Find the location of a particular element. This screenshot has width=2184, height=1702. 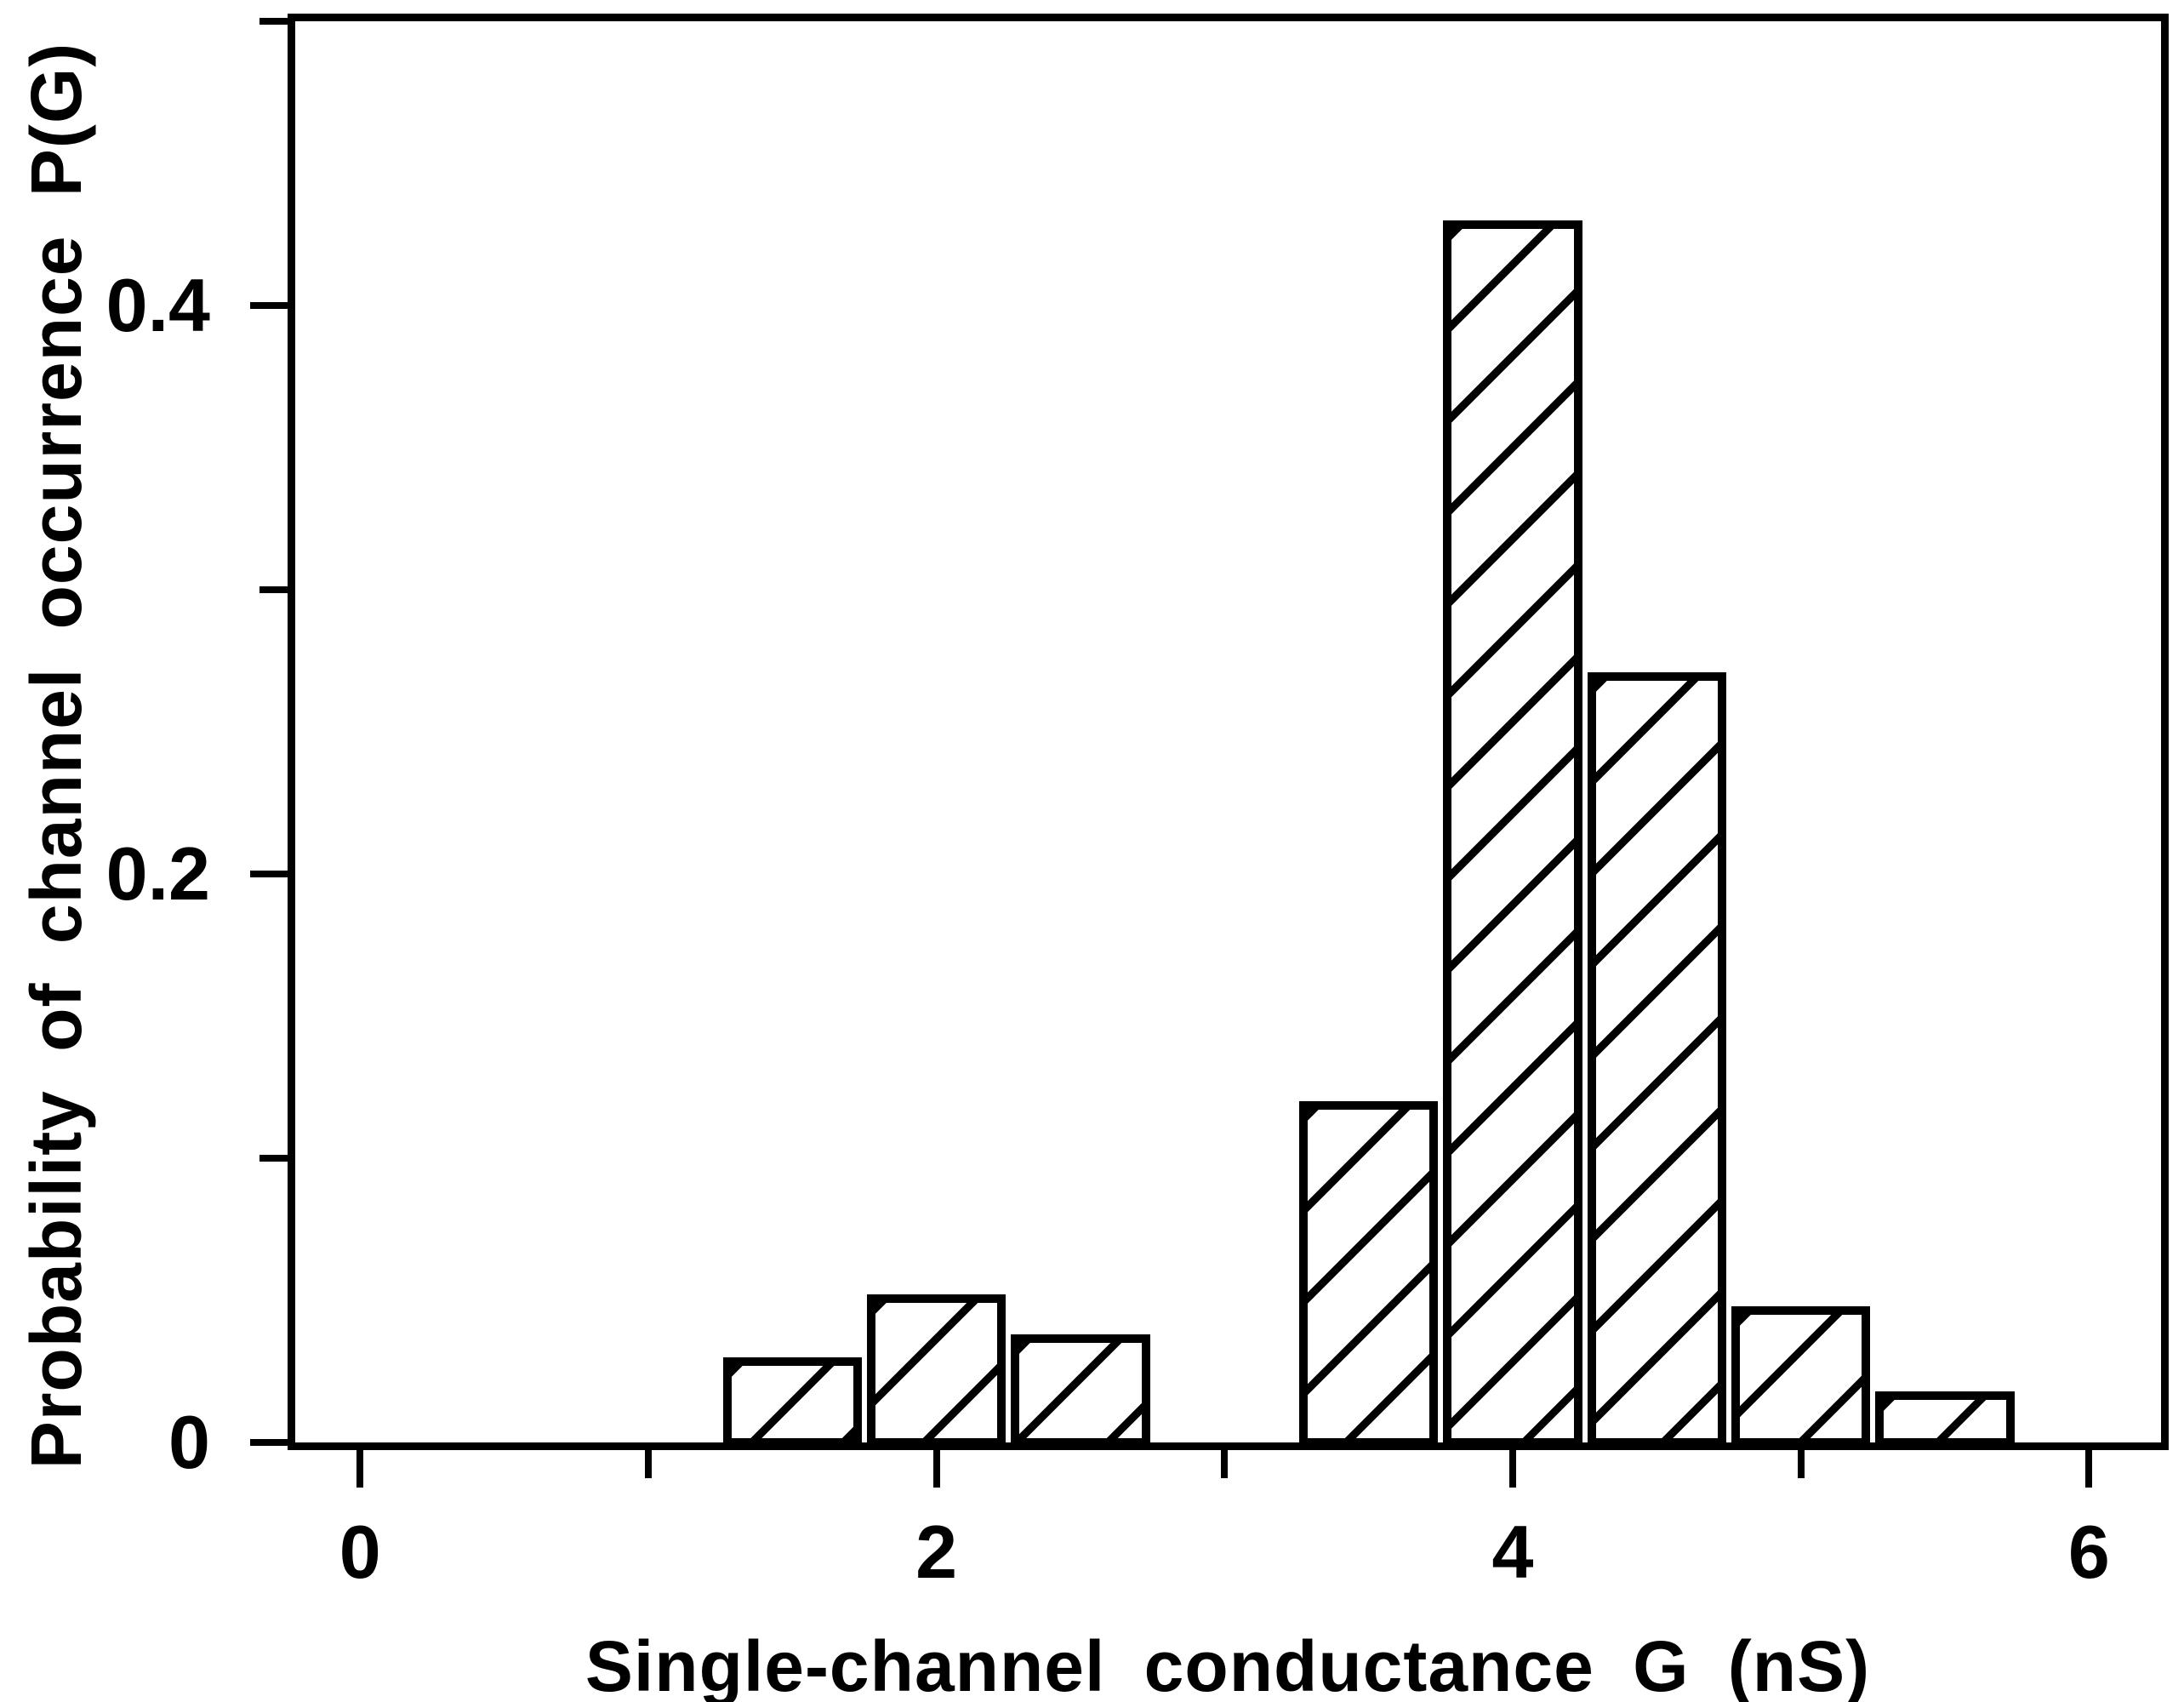

x-axis-title: Single-channel conductance G (nS) is located at coordinates (1228, 1664).